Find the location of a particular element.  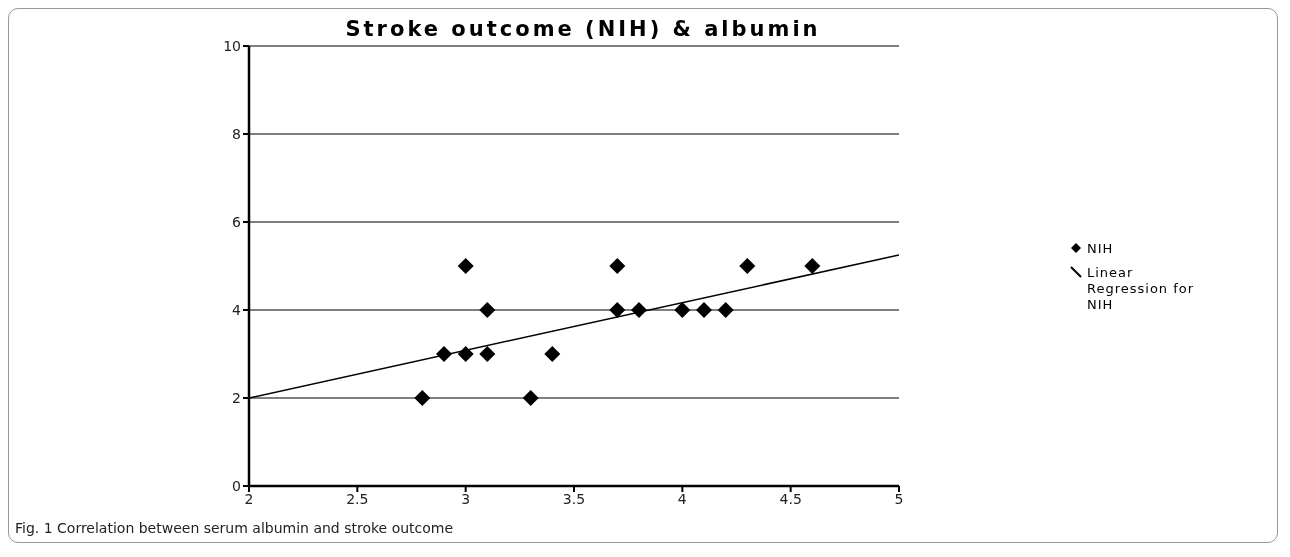

x-tick-label: 5 is located at coordinates (899, 498).